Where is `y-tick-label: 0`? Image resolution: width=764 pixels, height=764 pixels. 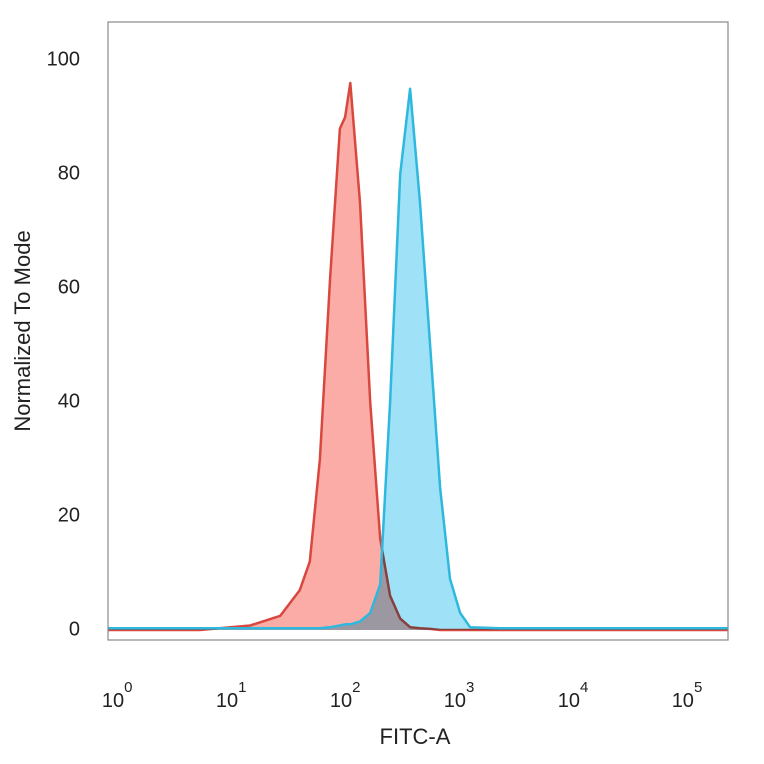
y-tick-label: 0 is located at coordinates (74, 629).